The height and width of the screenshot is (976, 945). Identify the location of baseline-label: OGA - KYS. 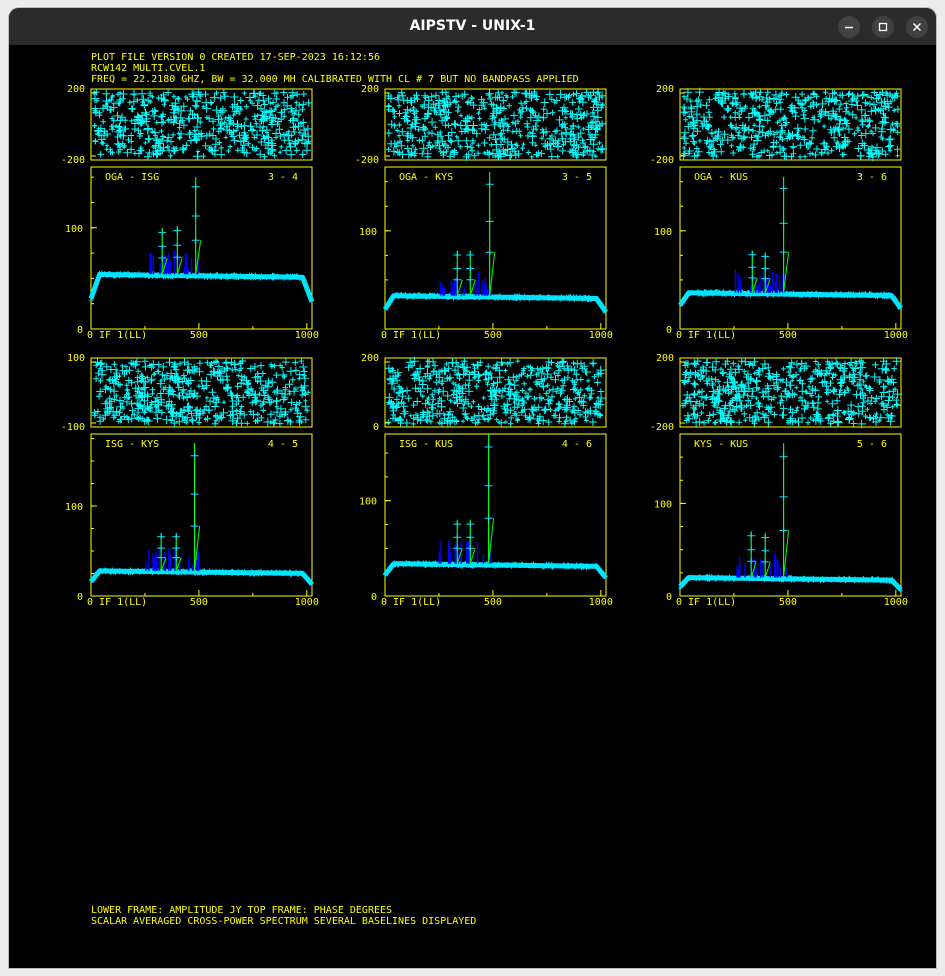
(426, 177).